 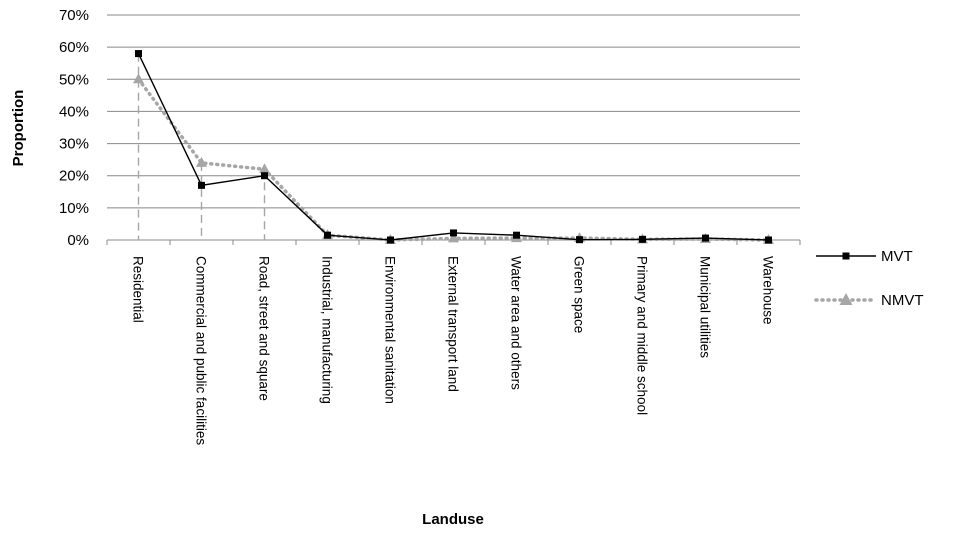 I want to click on drop-lines, so click(x=201, y=146).